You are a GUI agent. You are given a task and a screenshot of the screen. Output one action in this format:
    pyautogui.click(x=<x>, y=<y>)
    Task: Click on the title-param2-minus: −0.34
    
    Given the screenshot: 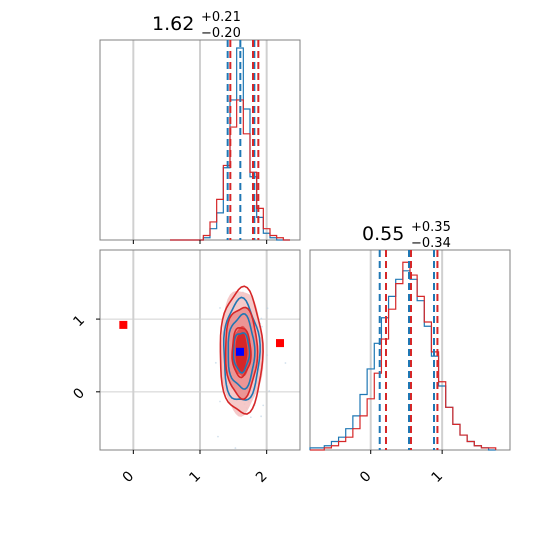 What is the action you would take?
    pyautogui.click(x=431, y=243)
    